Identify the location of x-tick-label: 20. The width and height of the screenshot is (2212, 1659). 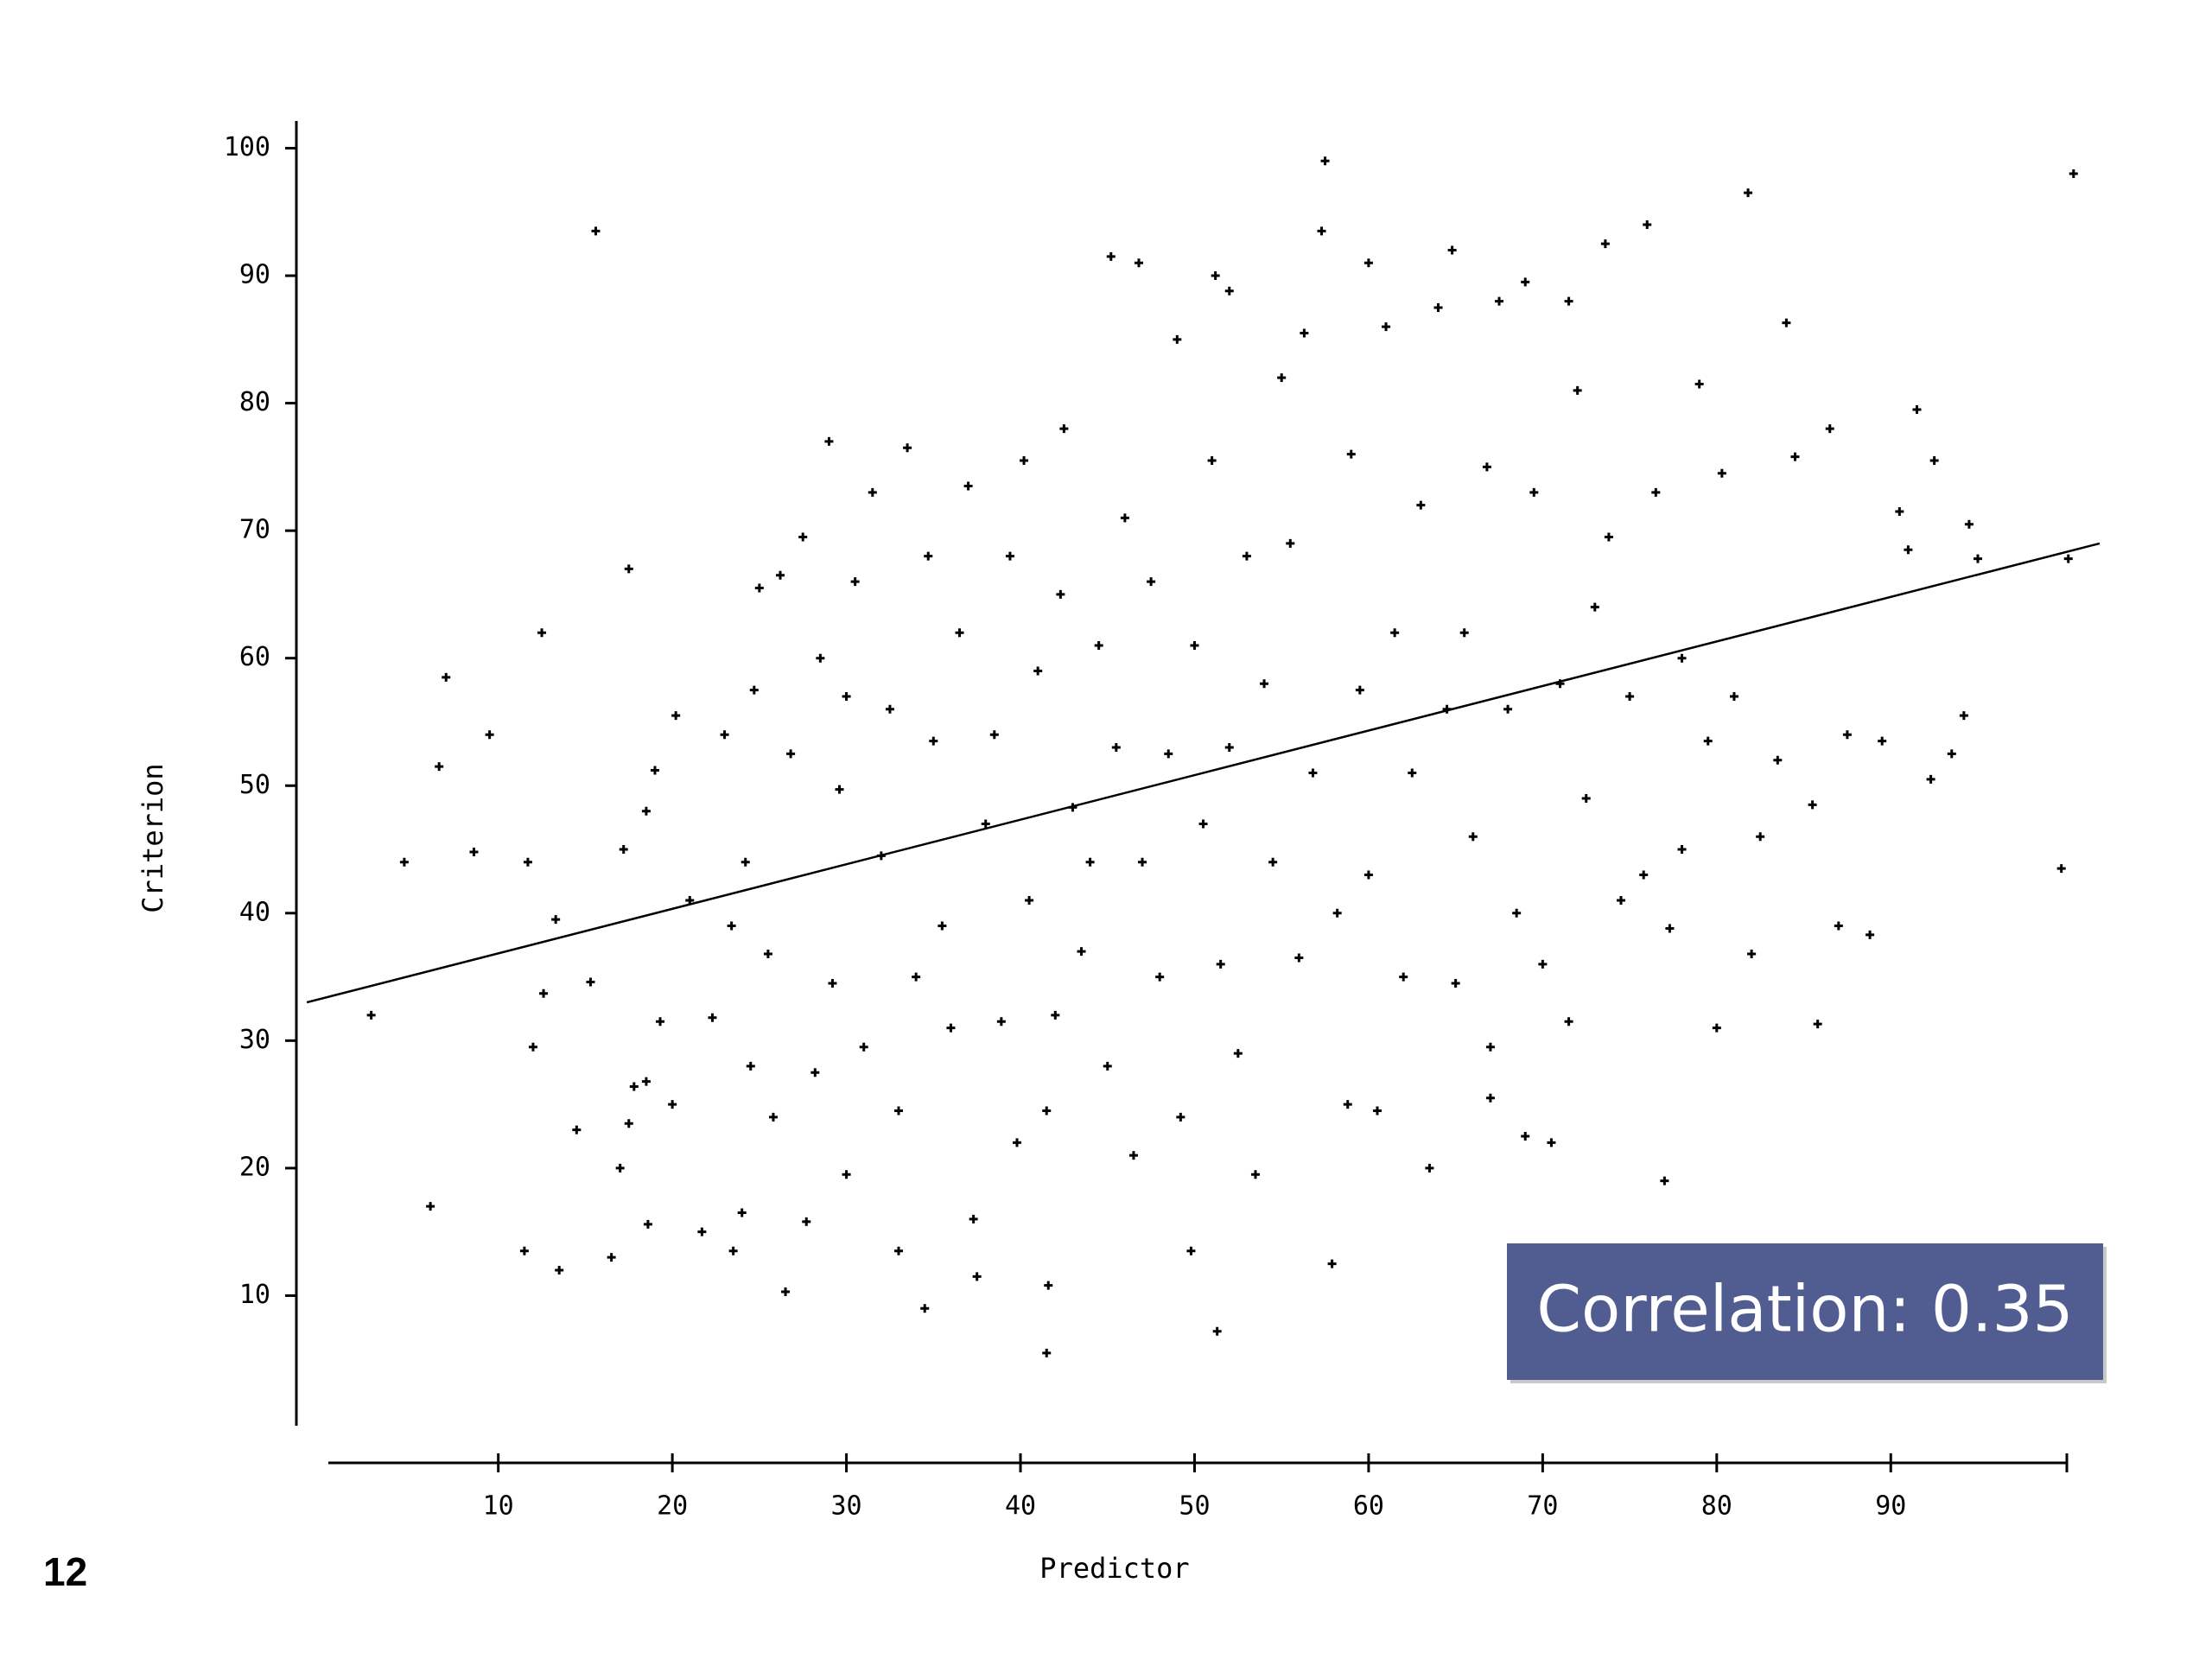
(672, 1506).